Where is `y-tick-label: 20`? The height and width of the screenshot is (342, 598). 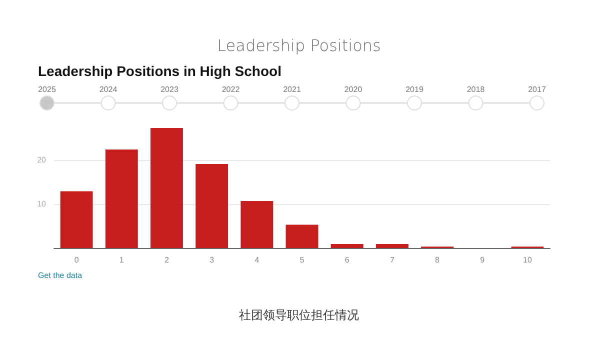 y-tick-label: 20 is located at coordinates (42, 160).